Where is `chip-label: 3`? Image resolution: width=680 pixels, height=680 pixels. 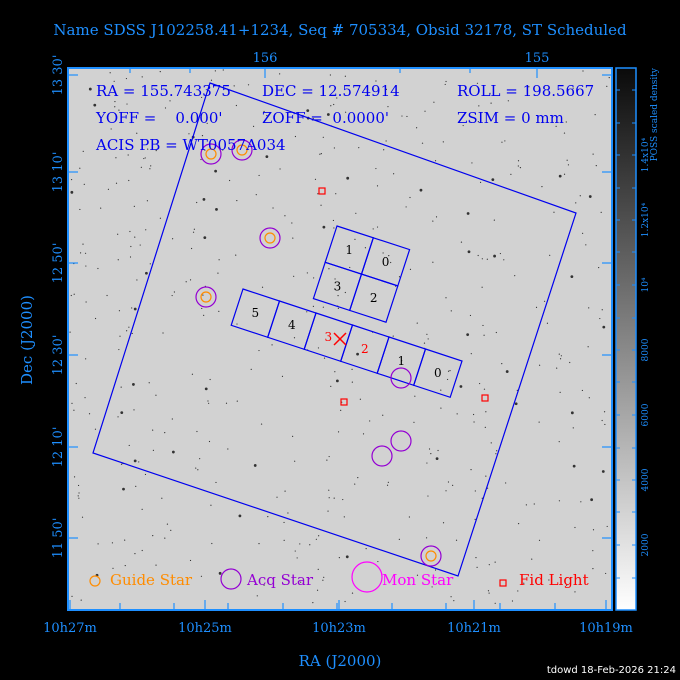 chip-label: 3 is located at coordinates (338, 286).